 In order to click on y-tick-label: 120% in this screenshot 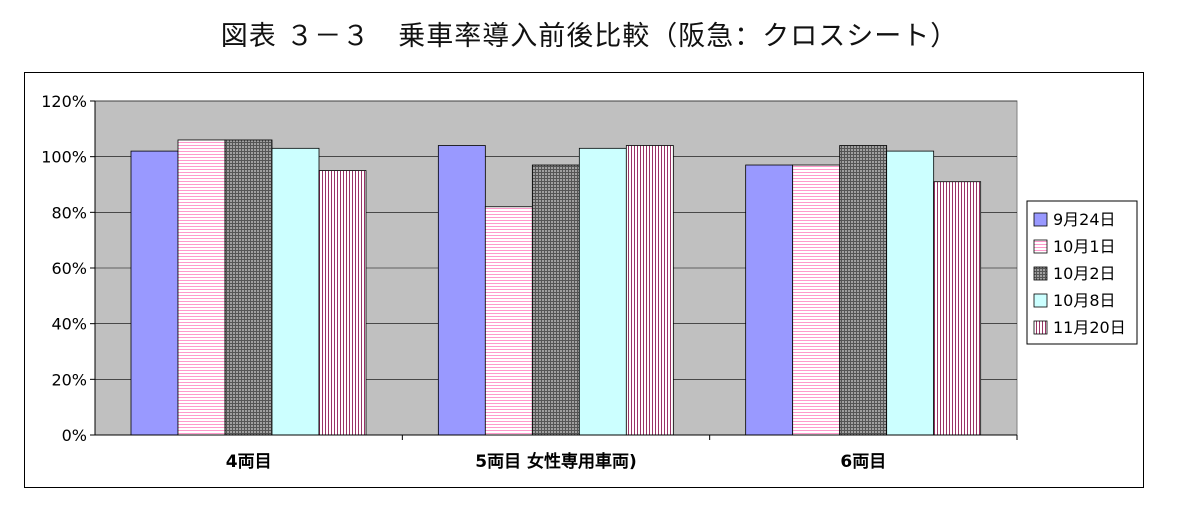, I will do `click(64, 101)`.